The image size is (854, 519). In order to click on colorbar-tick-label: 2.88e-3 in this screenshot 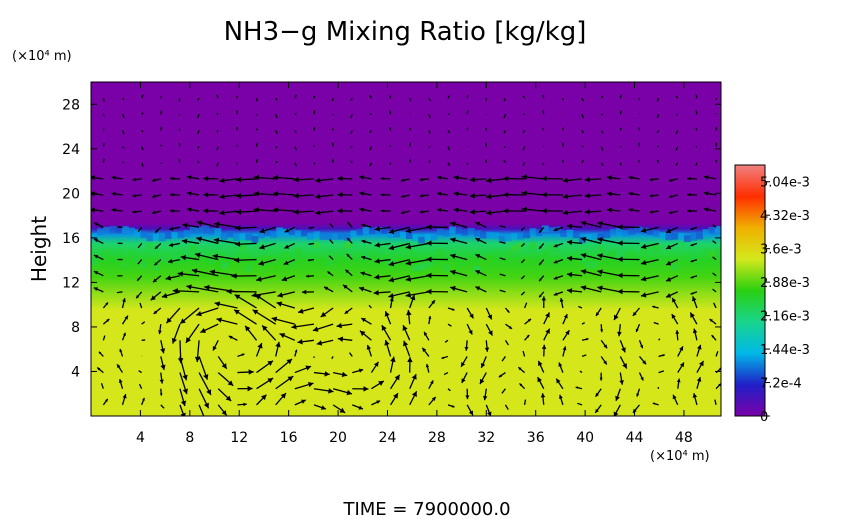, I will do `click(785, 283)`.